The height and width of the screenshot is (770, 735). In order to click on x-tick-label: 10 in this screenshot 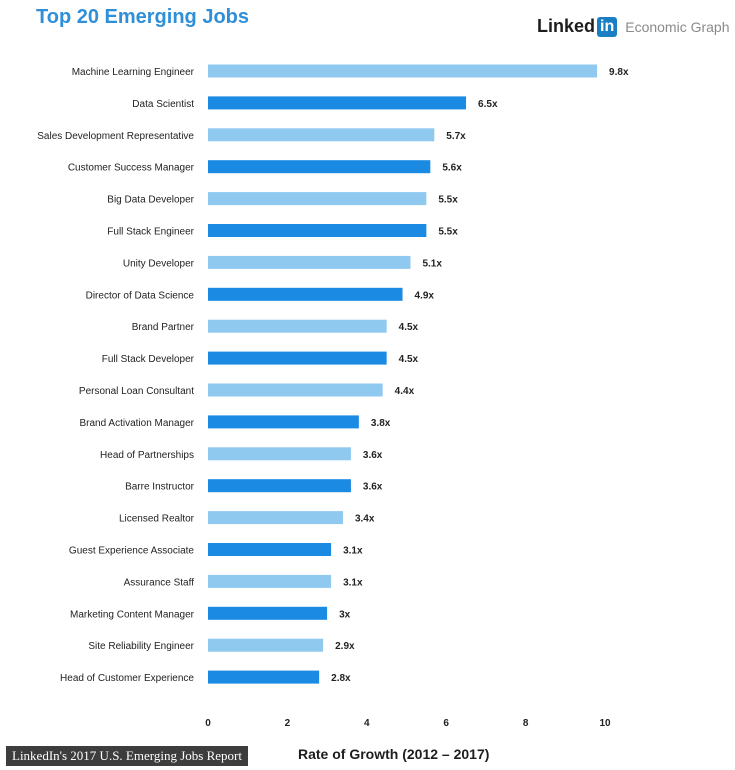, I will do `click(605, 723)`.